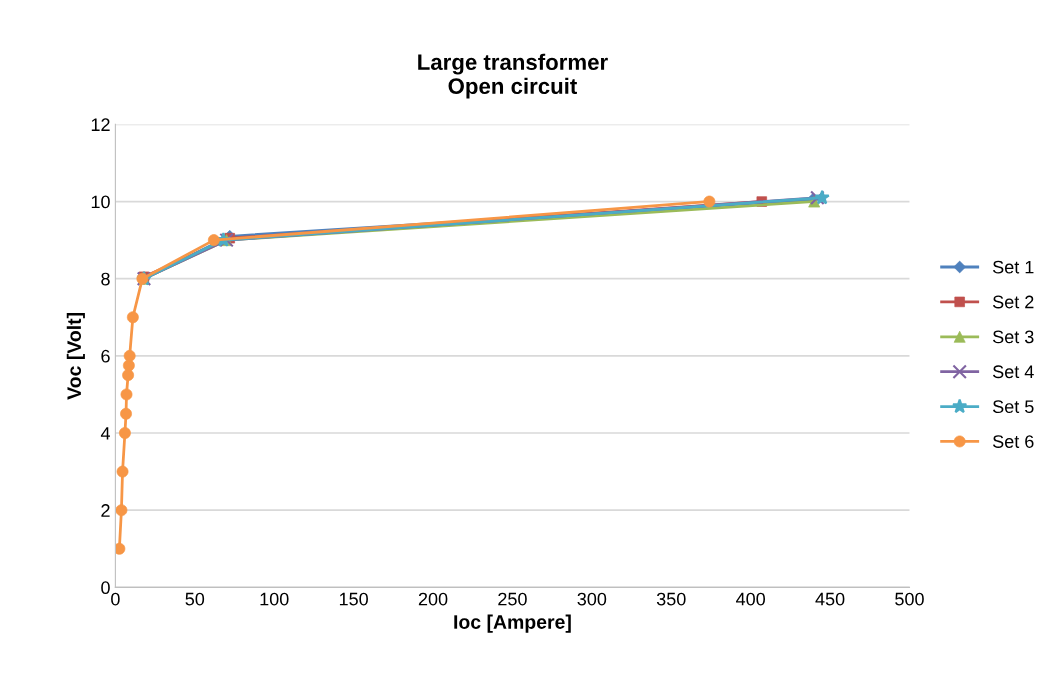  Describe the element at coordinates (75, 356) in the screenshot. I see `y-axis-title: Voc [Volt]` at that location.